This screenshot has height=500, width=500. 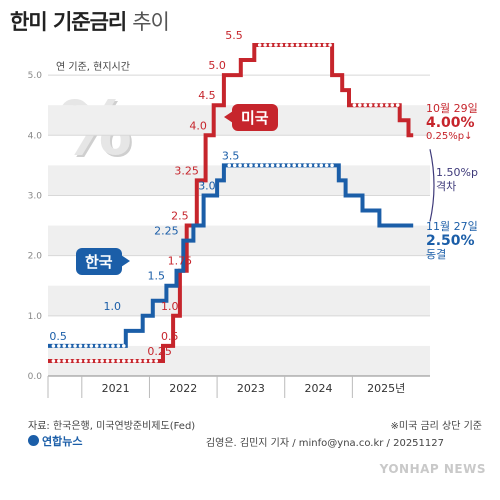 What do you see at coordinates (207, 185) in the screenshot?
I see `data-label: 3.0` at bounding box center [207, 185].